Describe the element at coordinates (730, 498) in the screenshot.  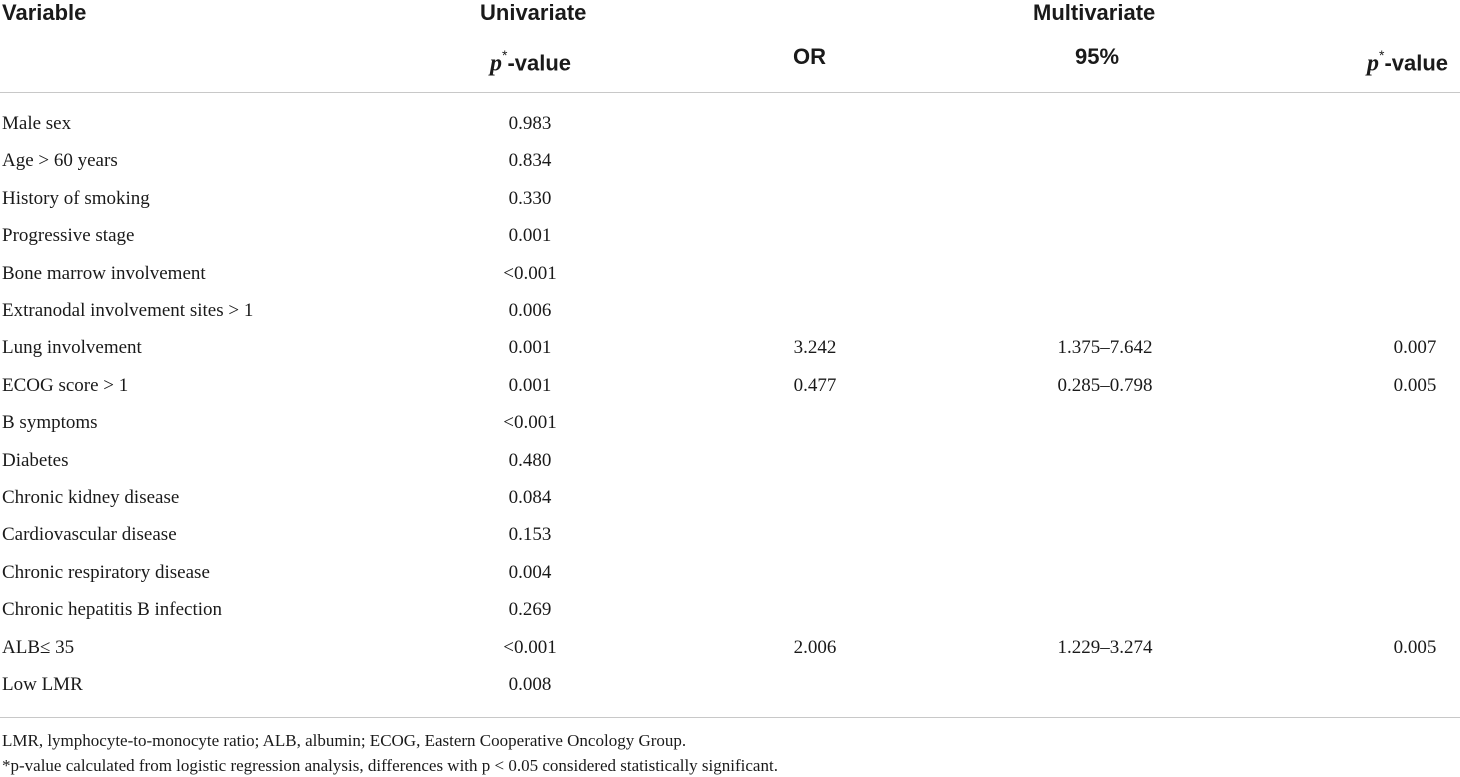
I see `table-row: Chronic kidney disease 0.084` at that location.